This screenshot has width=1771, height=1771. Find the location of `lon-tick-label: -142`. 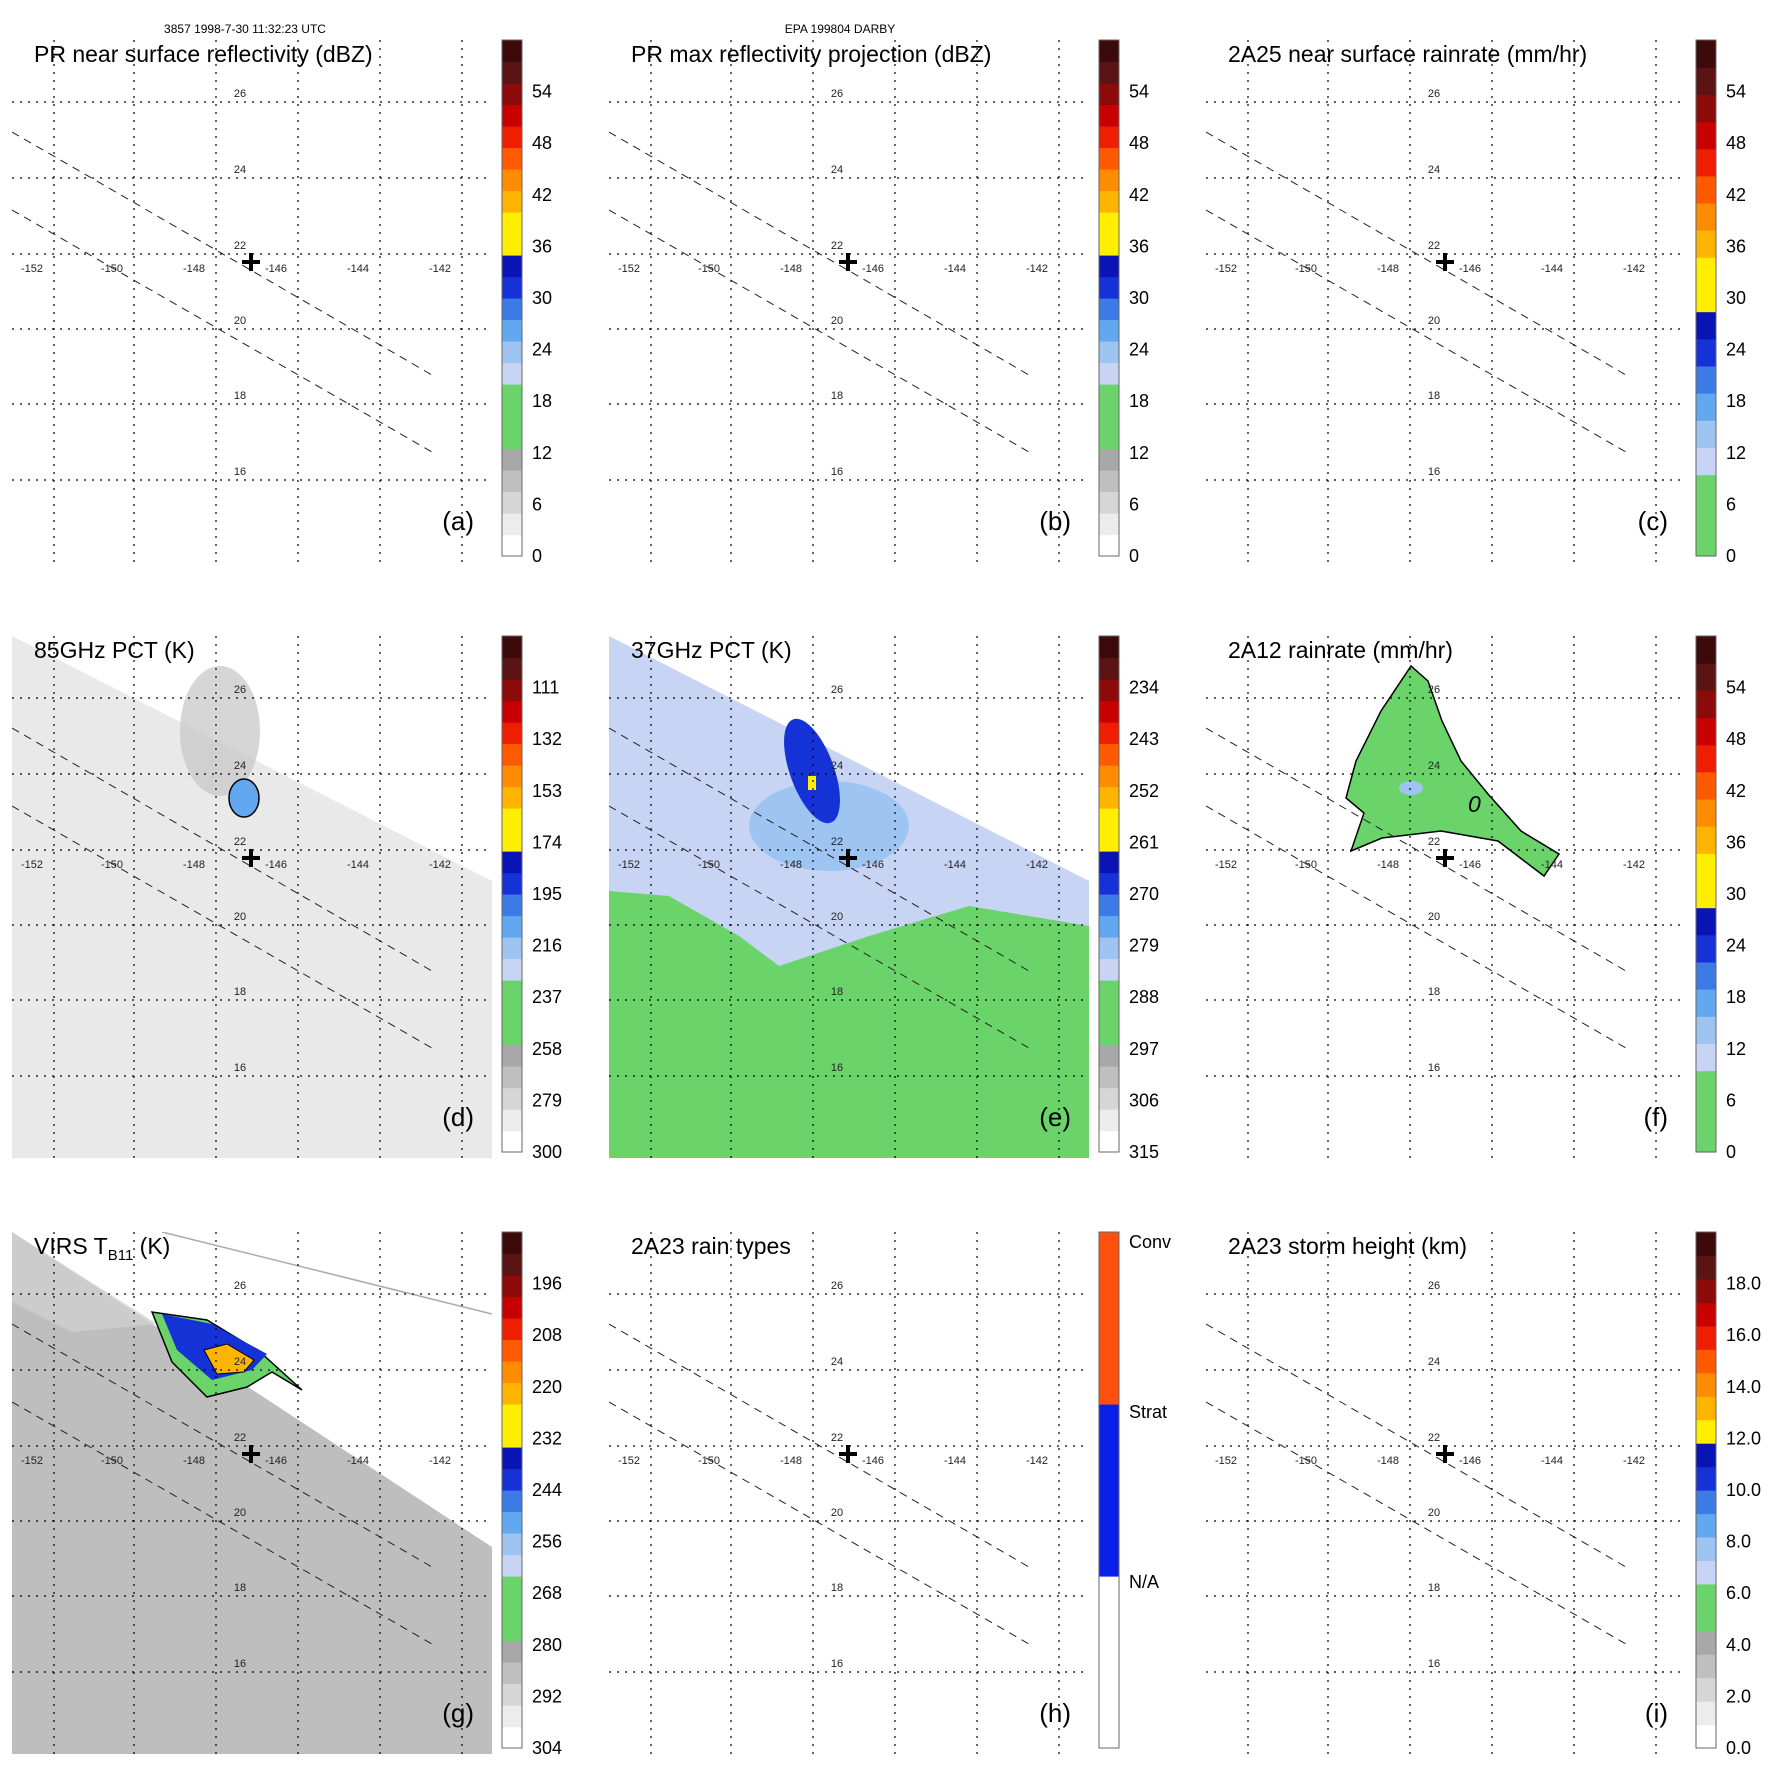

lon-tick-label: -142 is located at coordinates (440, 269).